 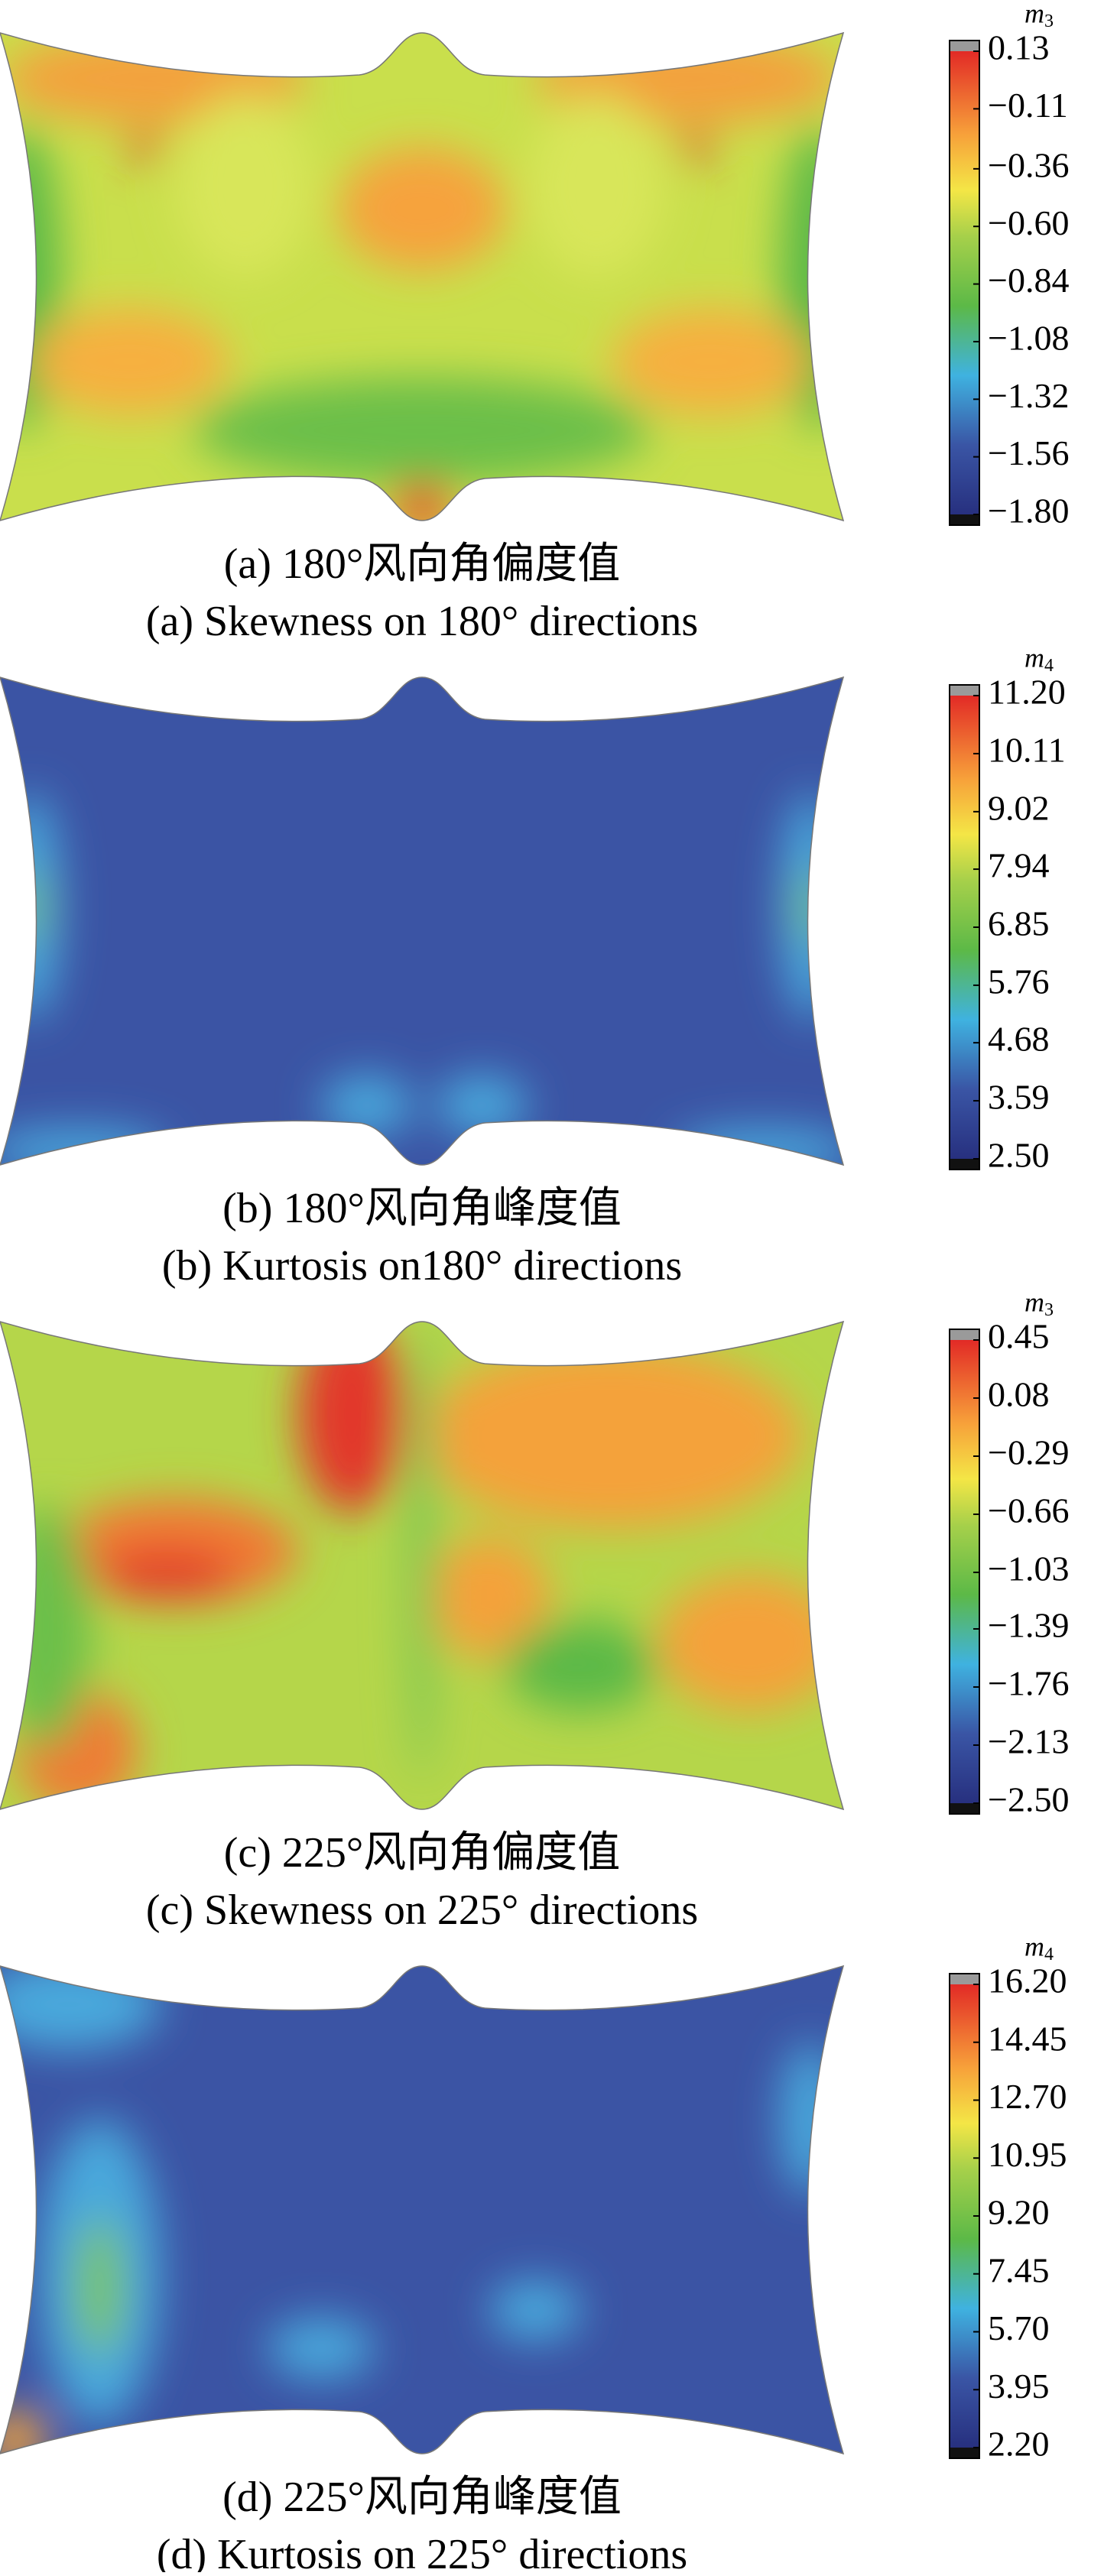 I want to click on colorbar-tick-label: −0.29, so click(x=1028, y=1452).